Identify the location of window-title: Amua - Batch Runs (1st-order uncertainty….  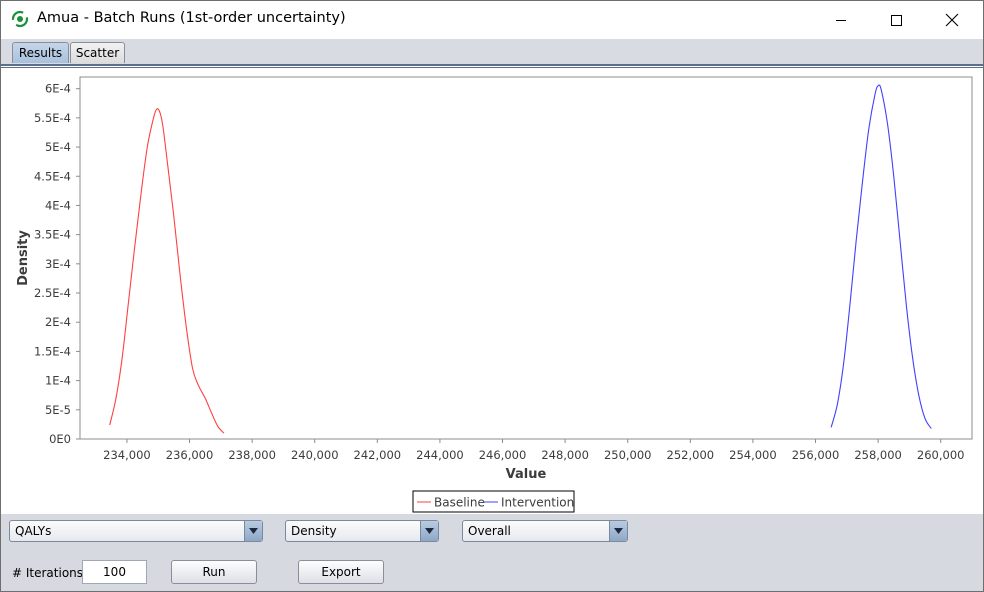
(191, 18).